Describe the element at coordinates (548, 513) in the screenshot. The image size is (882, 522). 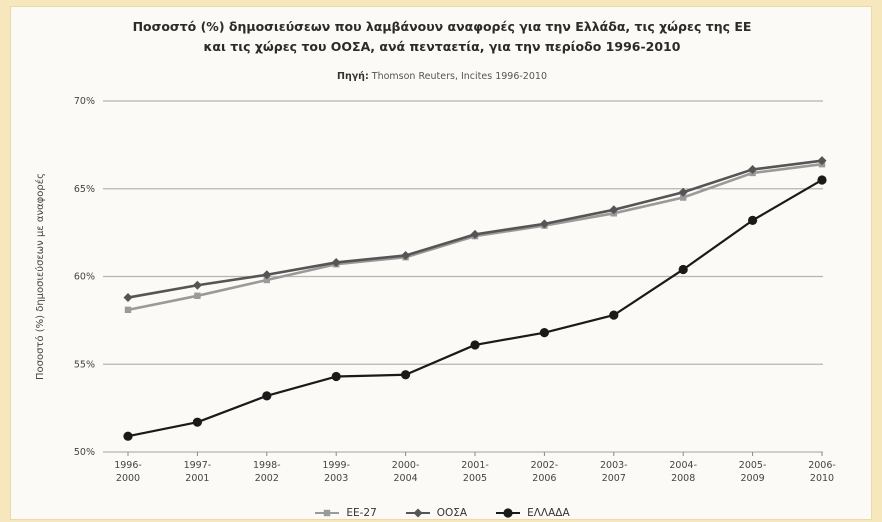
I see `legend-label: ΕΛΛΑΔΑ` at that location.